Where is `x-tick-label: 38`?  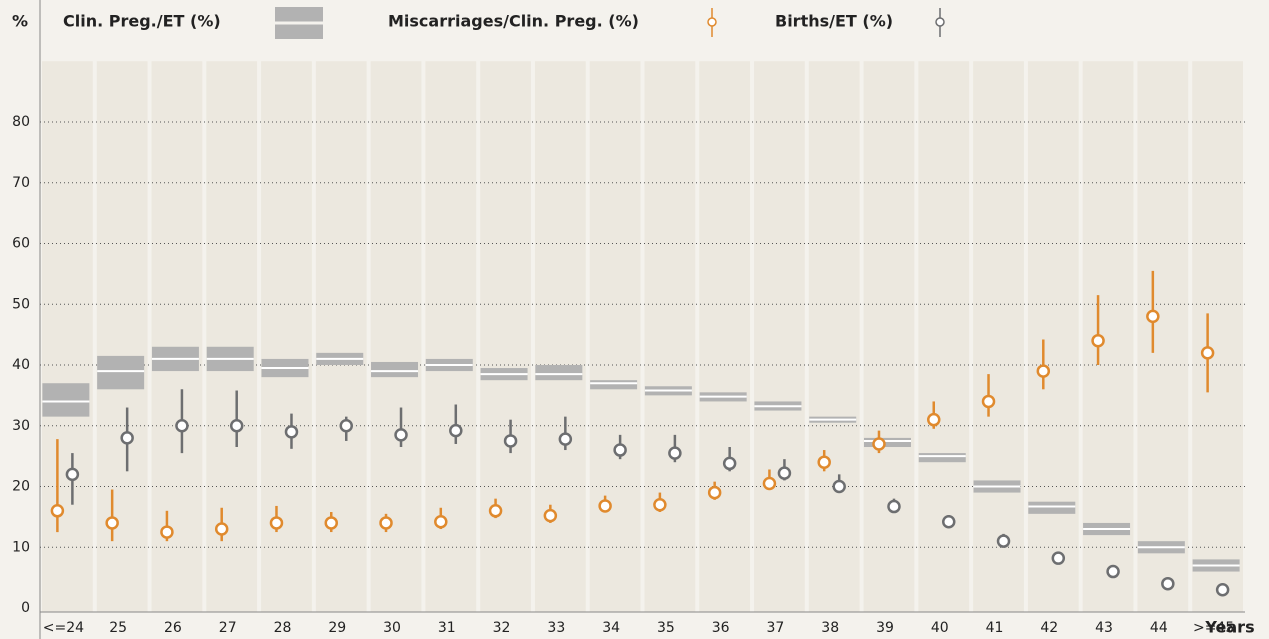
x-tick-label: 38 is located at coordinates (830, 628).